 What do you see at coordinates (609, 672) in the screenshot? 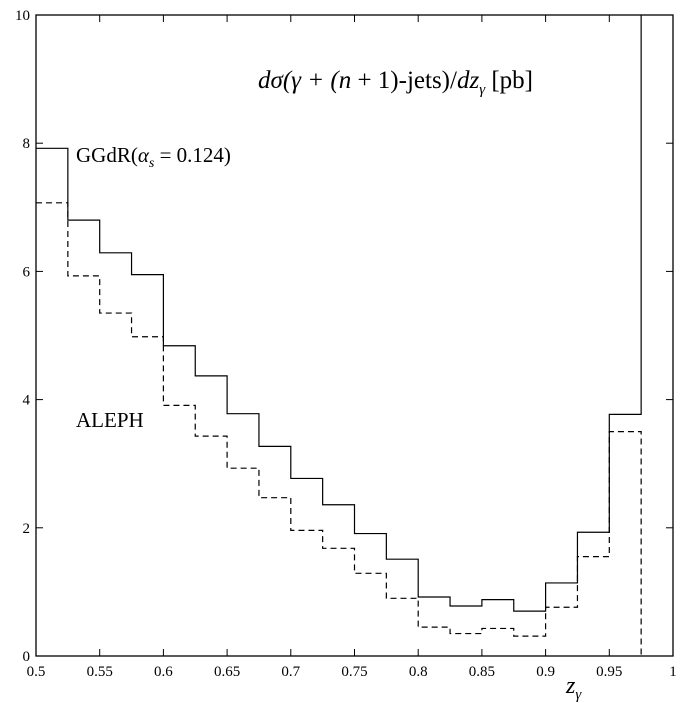
I see `x-tick-label: 0.95` at bounding box center [609, 672].